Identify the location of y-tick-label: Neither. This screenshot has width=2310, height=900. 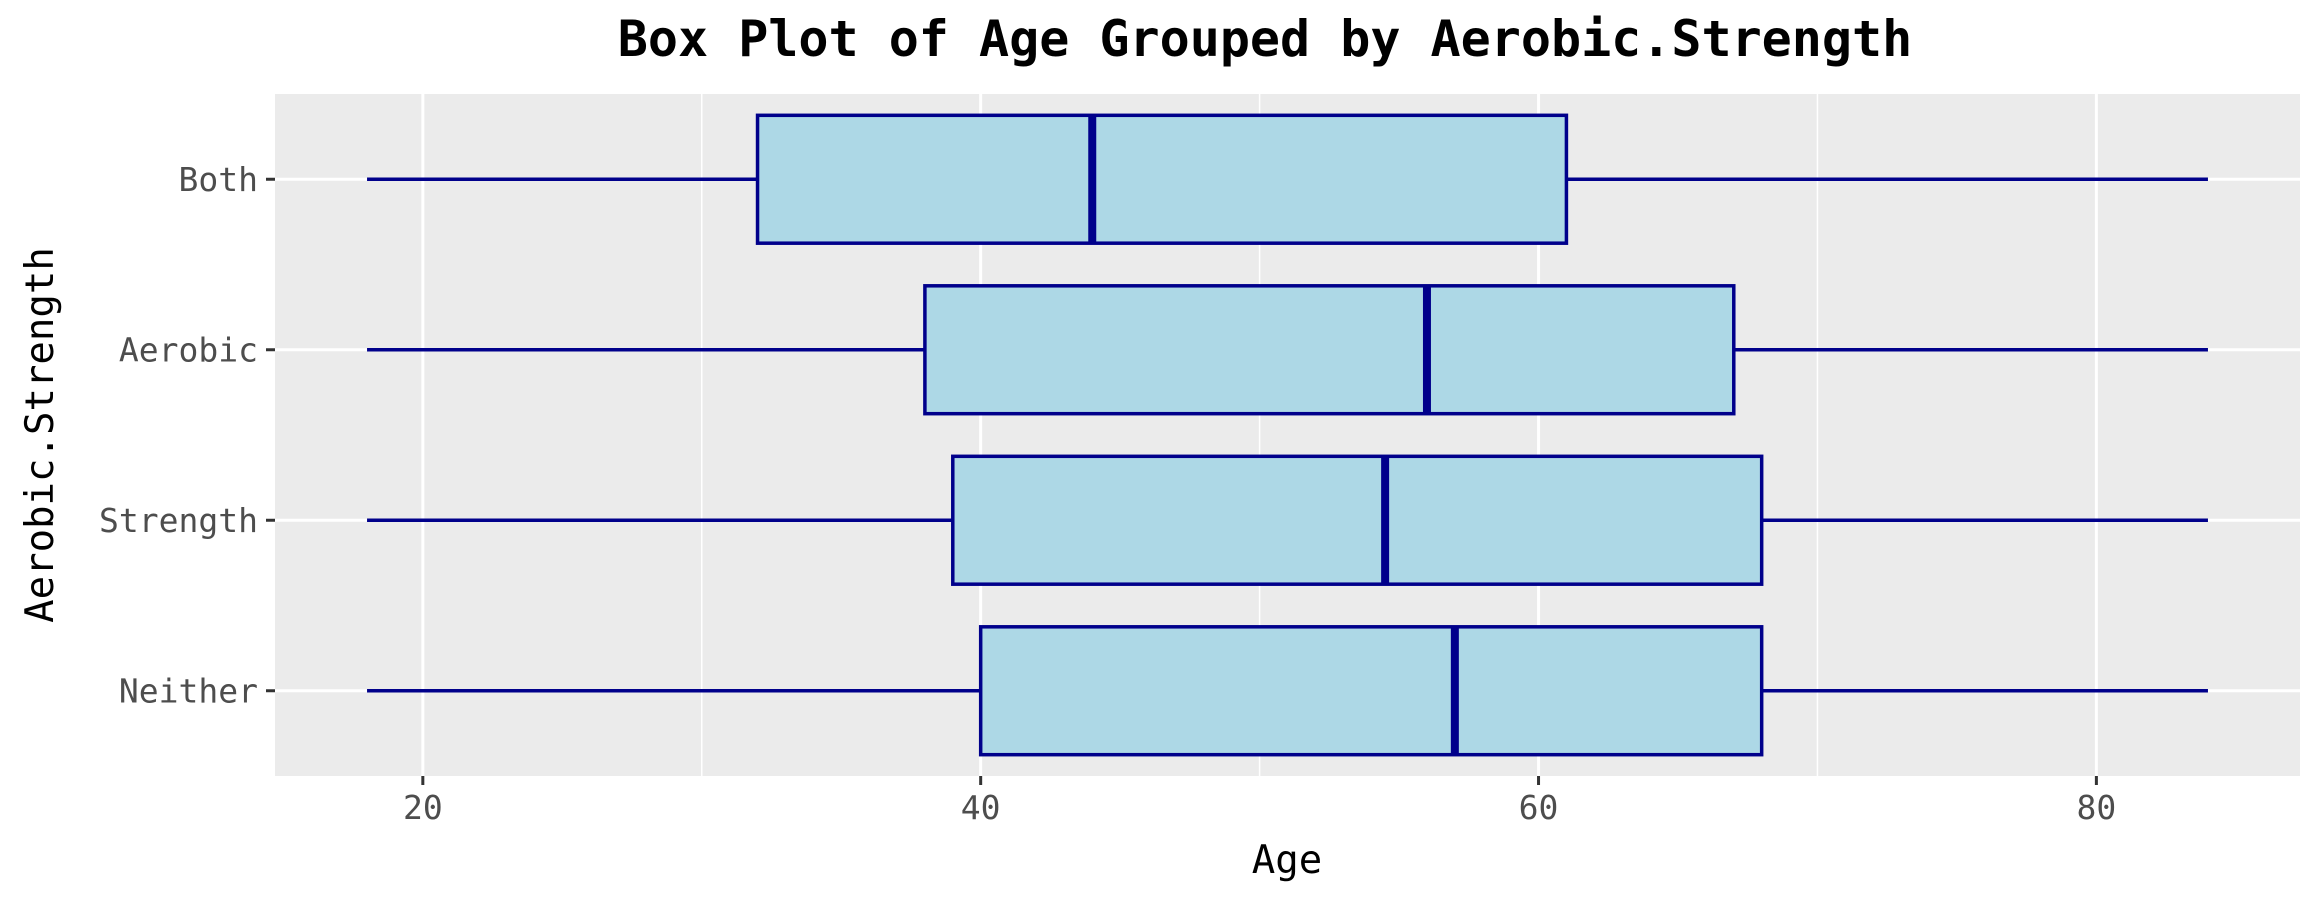
(188, 690).